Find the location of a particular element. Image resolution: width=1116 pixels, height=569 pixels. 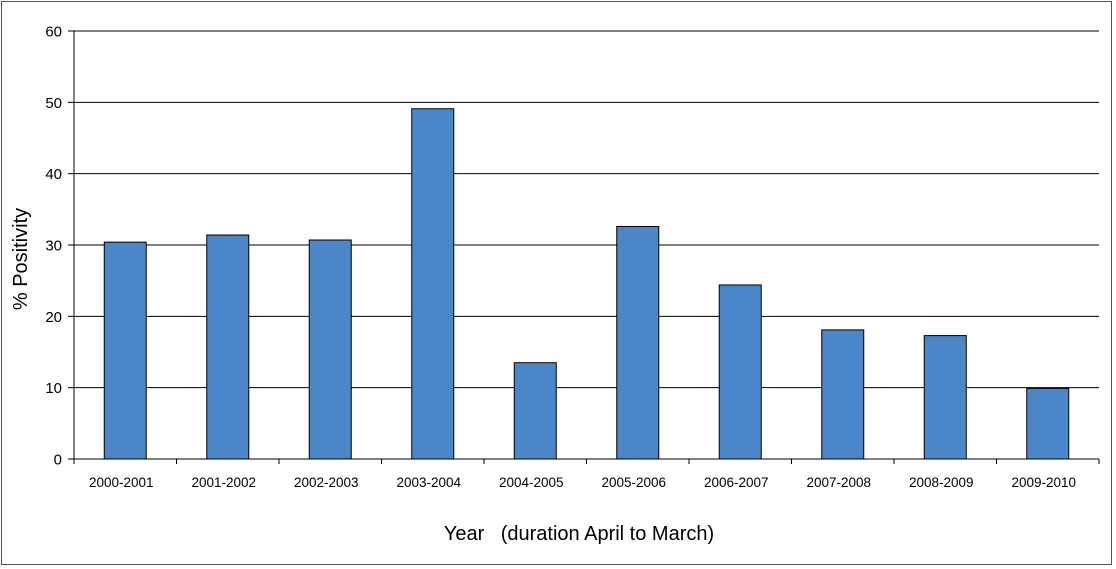

y-axis-title: % Positivity is located at coordinates (21, 259).